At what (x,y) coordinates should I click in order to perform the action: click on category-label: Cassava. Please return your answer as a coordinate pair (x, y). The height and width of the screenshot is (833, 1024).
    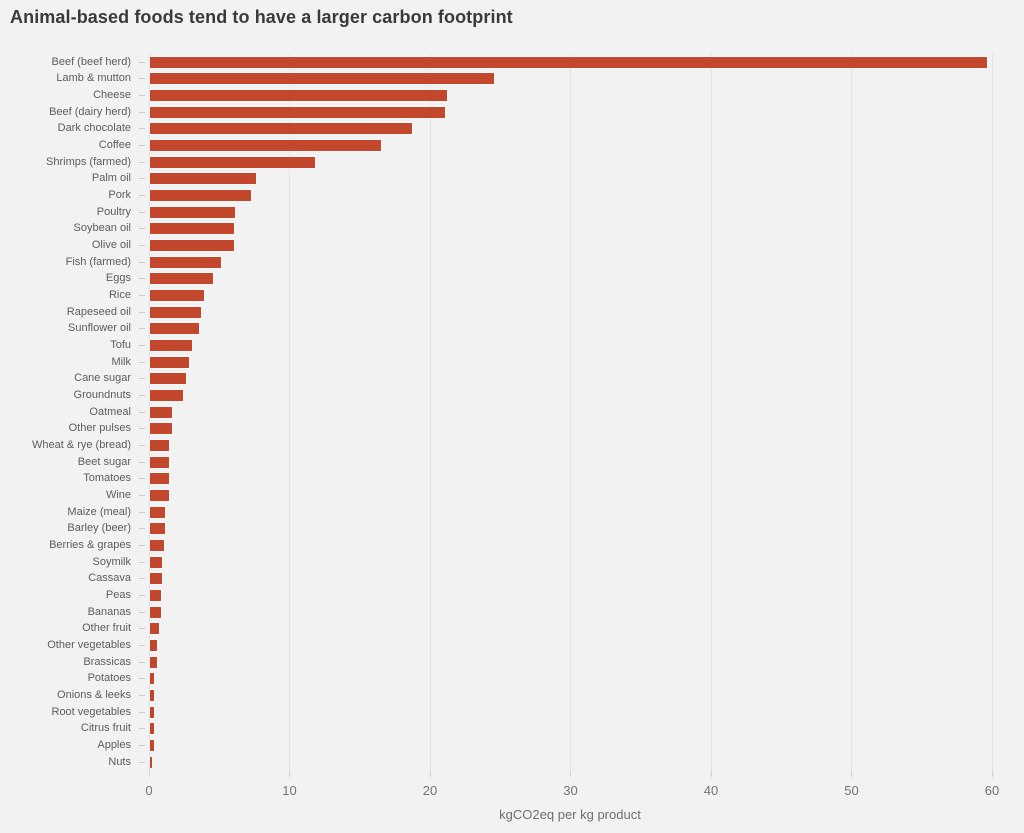
    Looking at the image, I should click on (109, 578).